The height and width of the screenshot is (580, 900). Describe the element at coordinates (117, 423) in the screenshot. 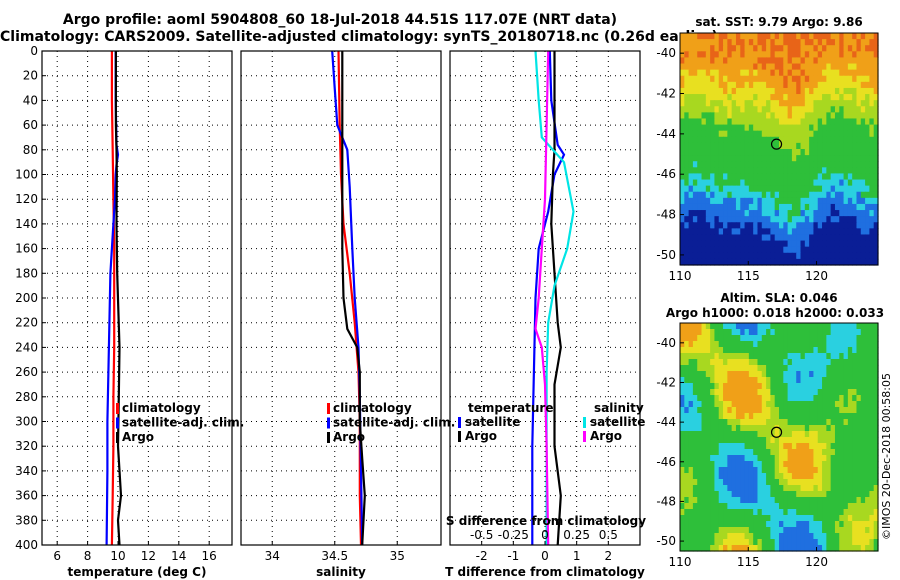

I see `legend-swatch` at that location.